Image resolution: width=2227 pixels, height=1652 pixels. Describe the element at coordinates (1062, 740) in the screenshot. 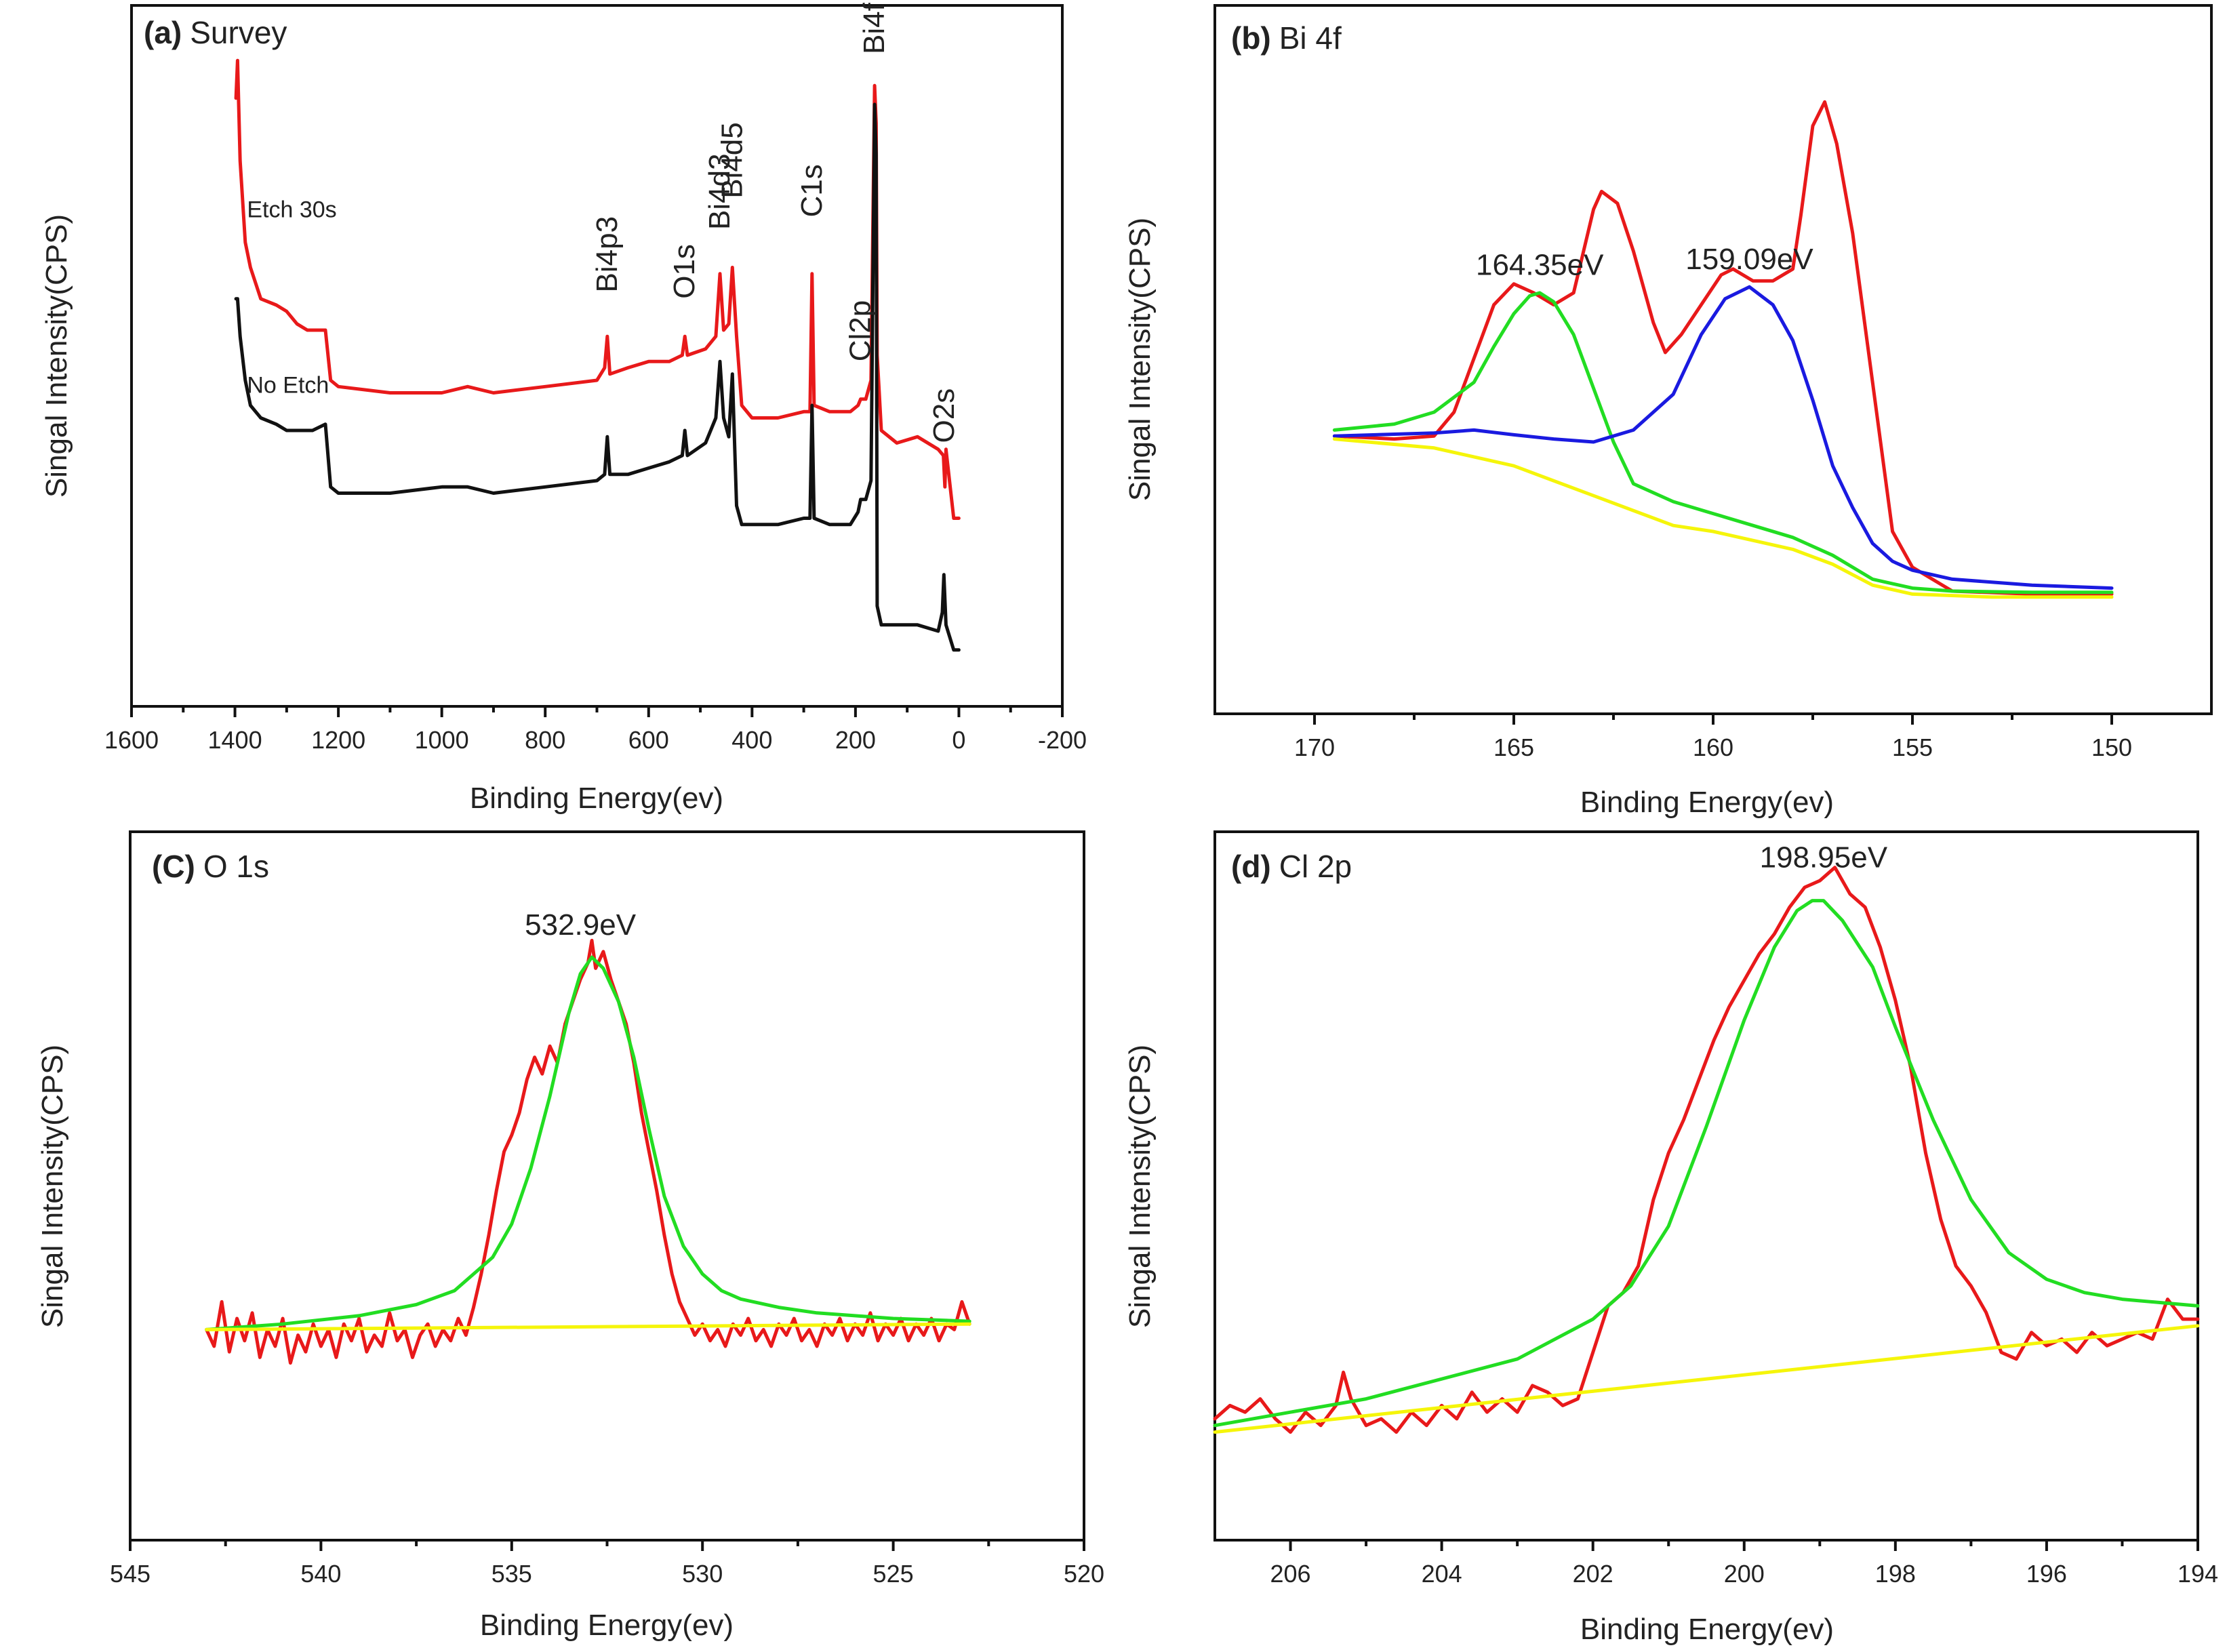

I see `x-tick-label: -200` at that location.